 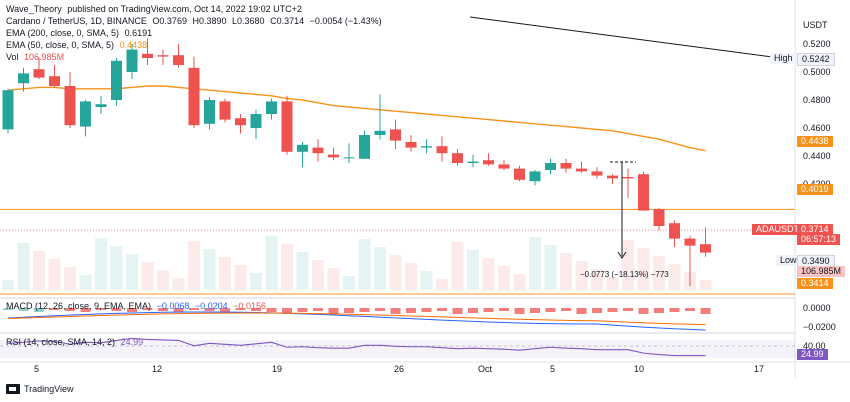 I want to click on ema50-legend: EMA (50, close, 0, SMA, 5) 0.4438, so click(x=78, y=45).